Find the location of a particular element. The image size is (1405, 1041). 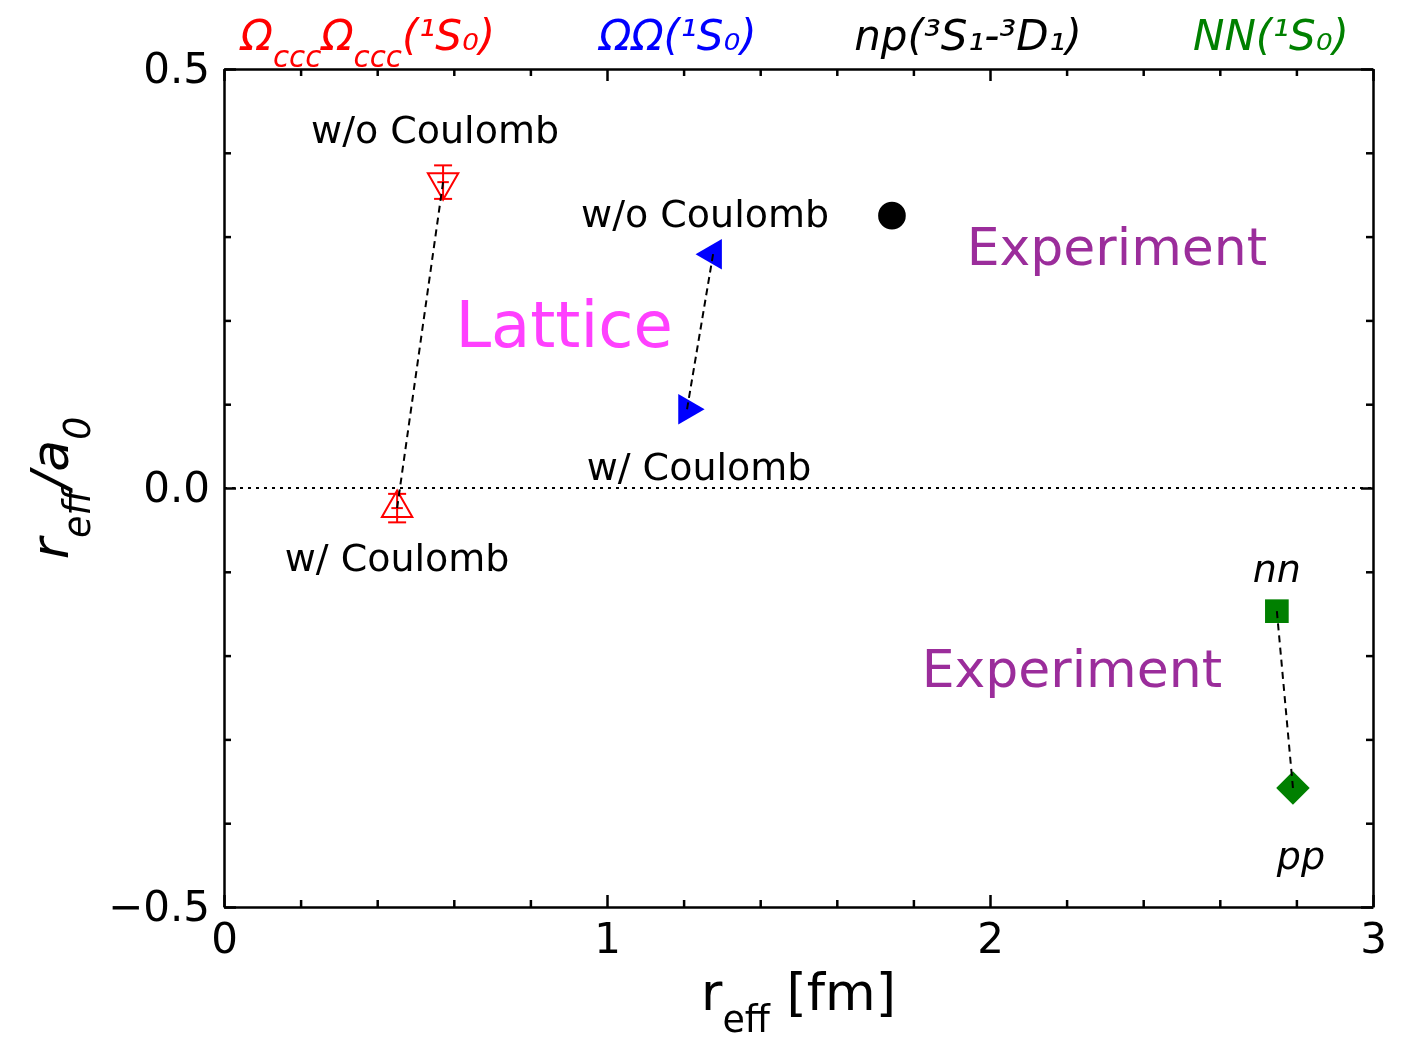

text: Ω$_{ccc}$Ω$_{ccc}$(¹S₀) is located at coordinates (367, 42).